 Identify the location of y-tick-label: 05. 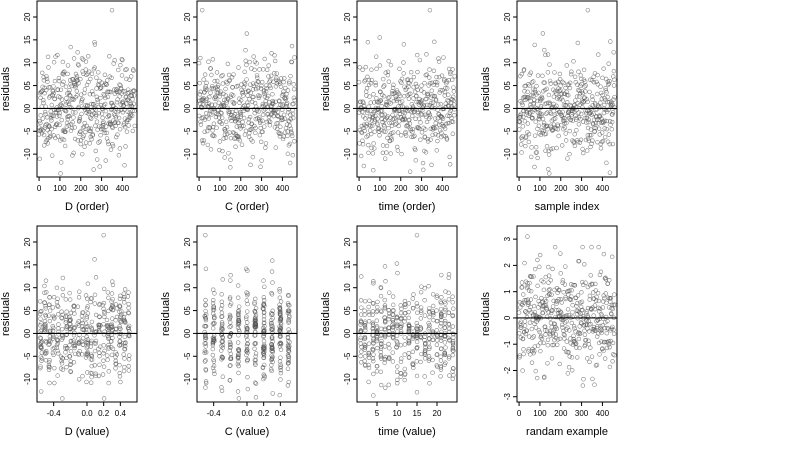
(507, 85).